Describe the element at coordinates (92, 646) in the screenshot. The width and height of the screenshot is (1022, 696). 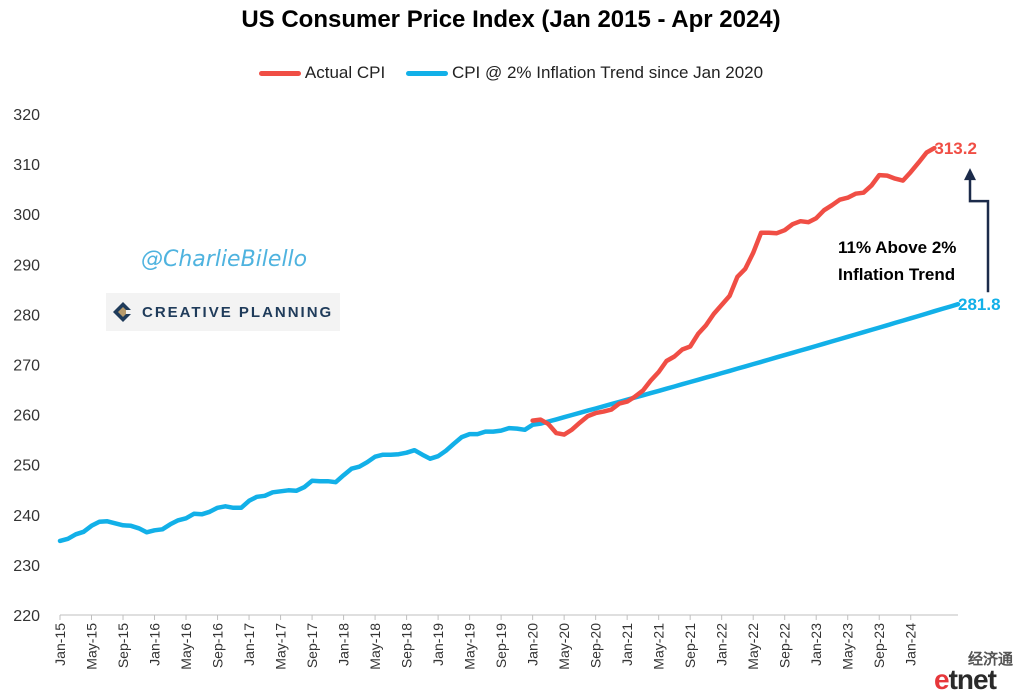
I see `x-tick-label: May-15` at that location.